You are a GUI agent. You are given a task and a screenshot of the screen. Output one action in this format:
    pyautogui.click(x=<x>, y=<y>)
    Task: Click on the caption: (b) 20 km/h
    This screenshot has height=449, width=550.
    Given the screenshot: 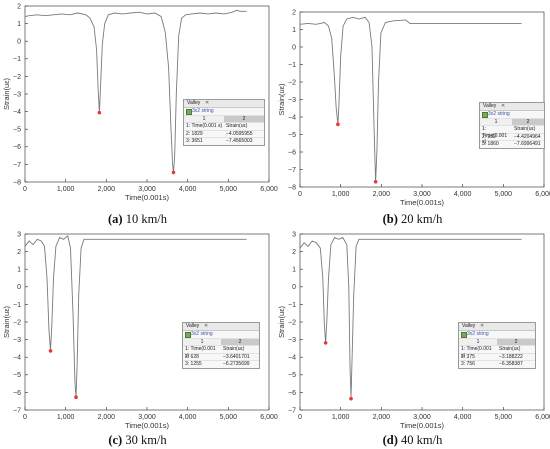 What is the action you would take?
    pyautogui.click(x=412, y=219)
    